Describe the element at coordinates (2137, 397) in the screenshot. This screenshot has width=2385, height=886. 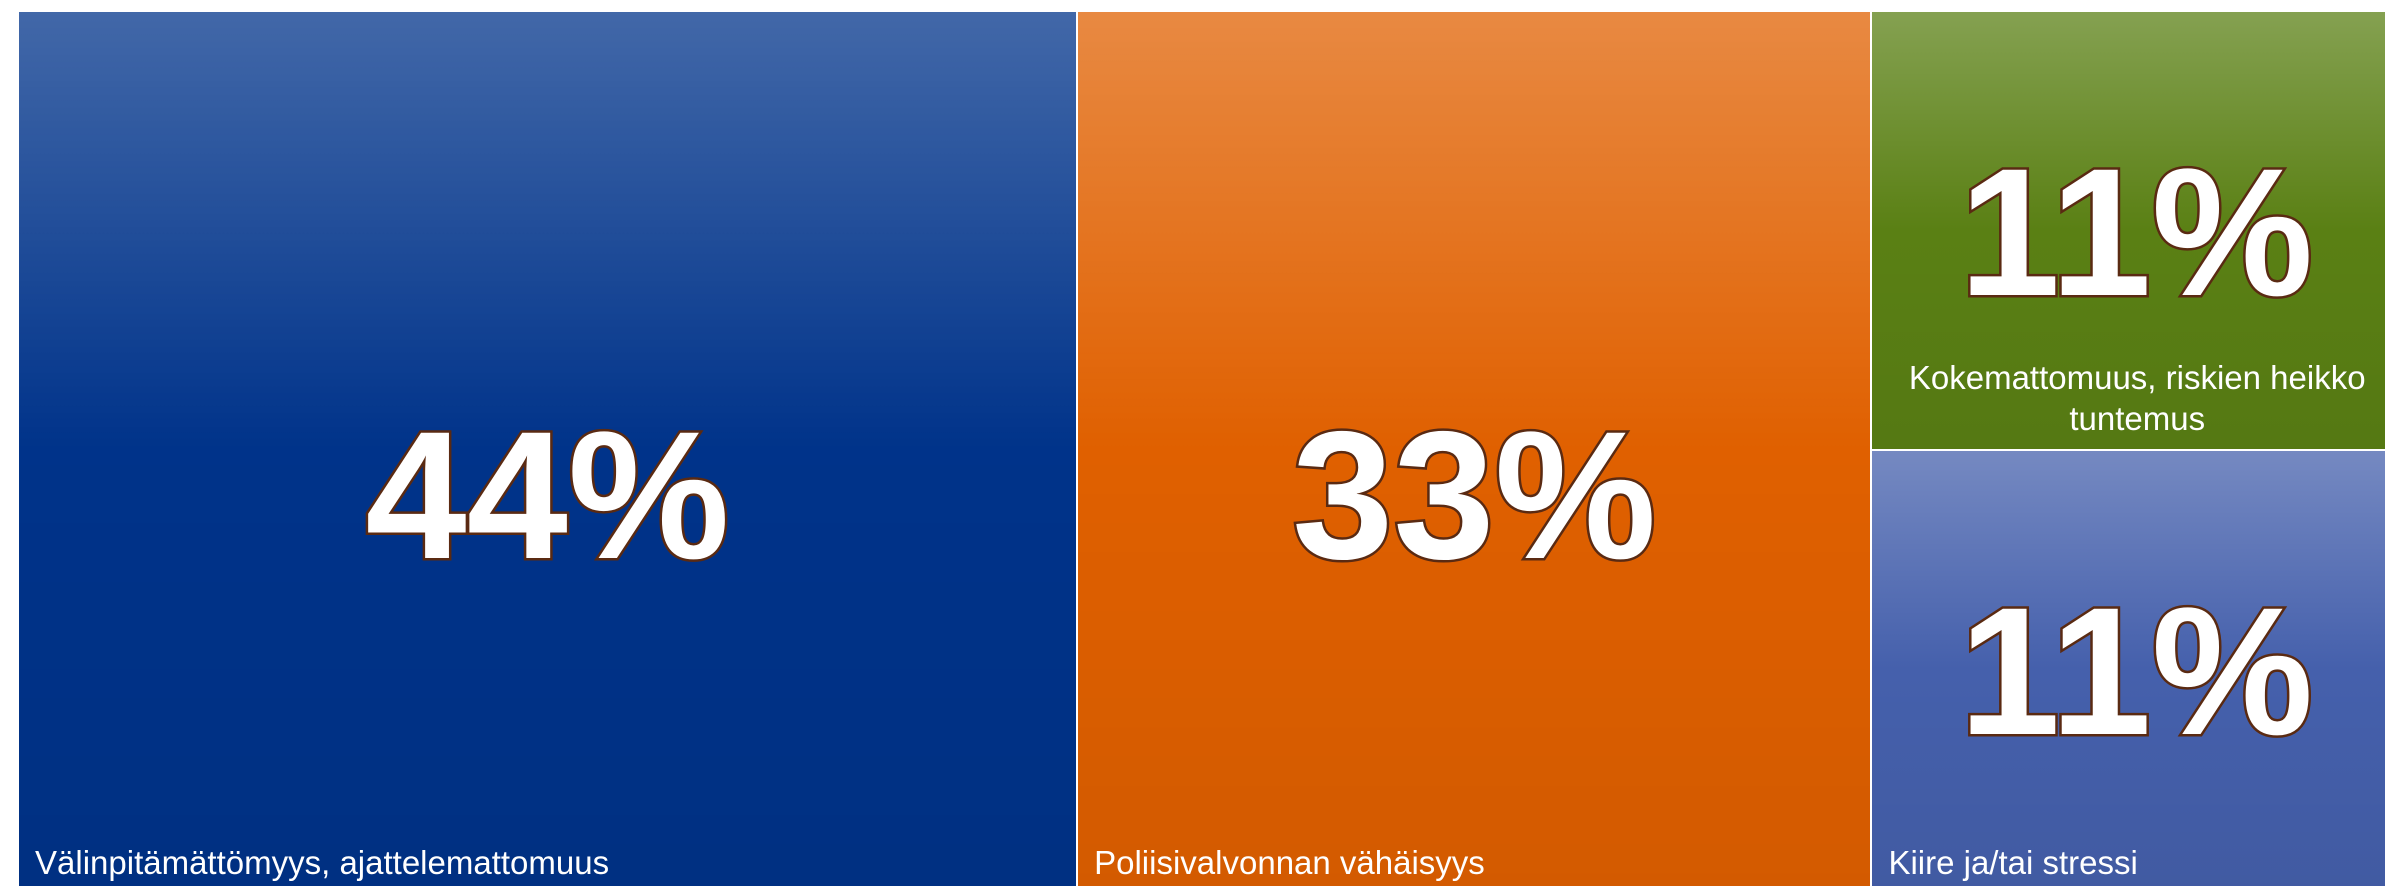
I see `category-label: Kokemattomuus, riskien heikko tuntemus` at that location.